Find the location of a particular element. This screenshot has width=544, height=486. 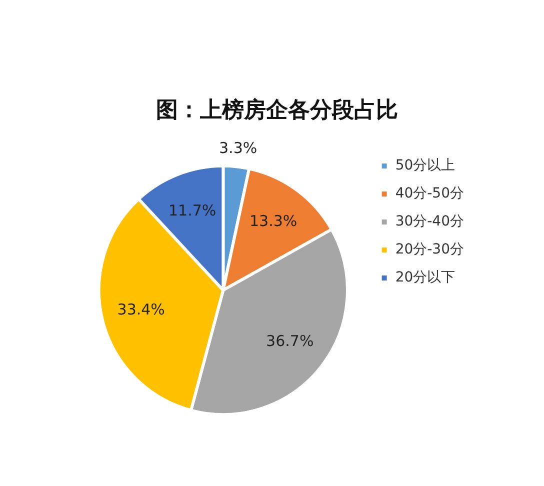

chart-title: 图：上榜房企各分段占比 is located at coordinates (277, 109).